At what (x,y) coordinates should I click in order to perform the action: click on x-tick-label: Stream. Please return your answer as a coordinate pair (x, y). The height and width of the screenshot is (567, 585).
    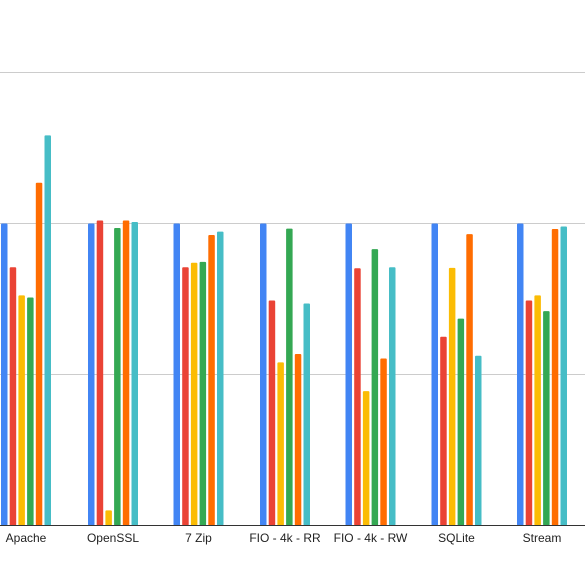
    Looking at the image, I should click on (542, 538).